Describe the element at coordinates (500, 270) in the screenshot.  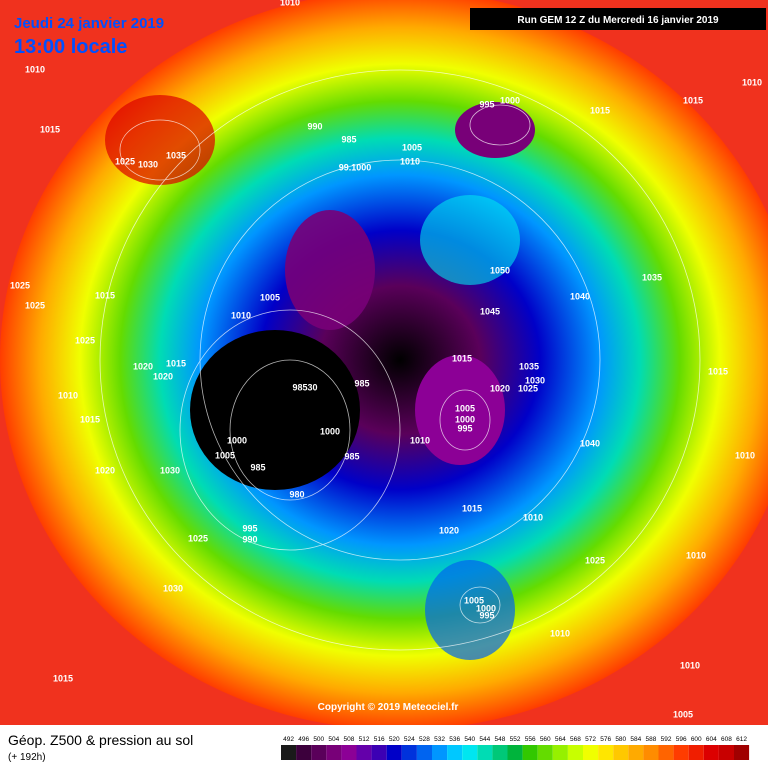
I see `isobar-label: 1050` at that location.